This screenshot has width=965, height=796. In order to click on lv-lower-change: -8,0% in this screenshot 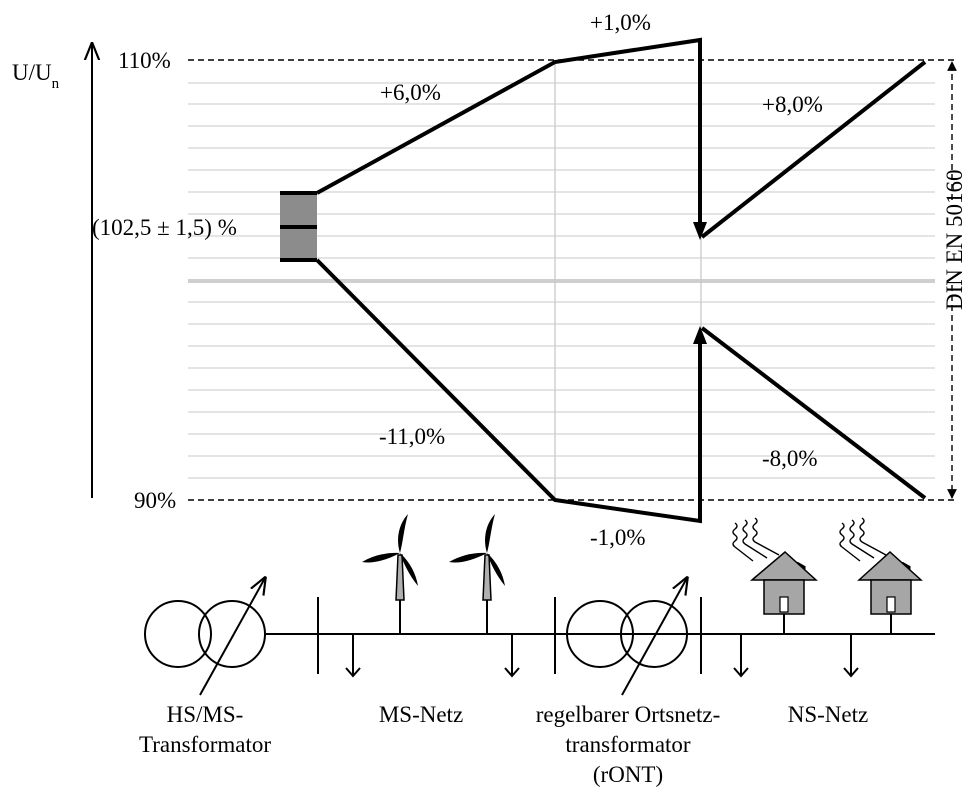, I will do `click(790, 458)`.